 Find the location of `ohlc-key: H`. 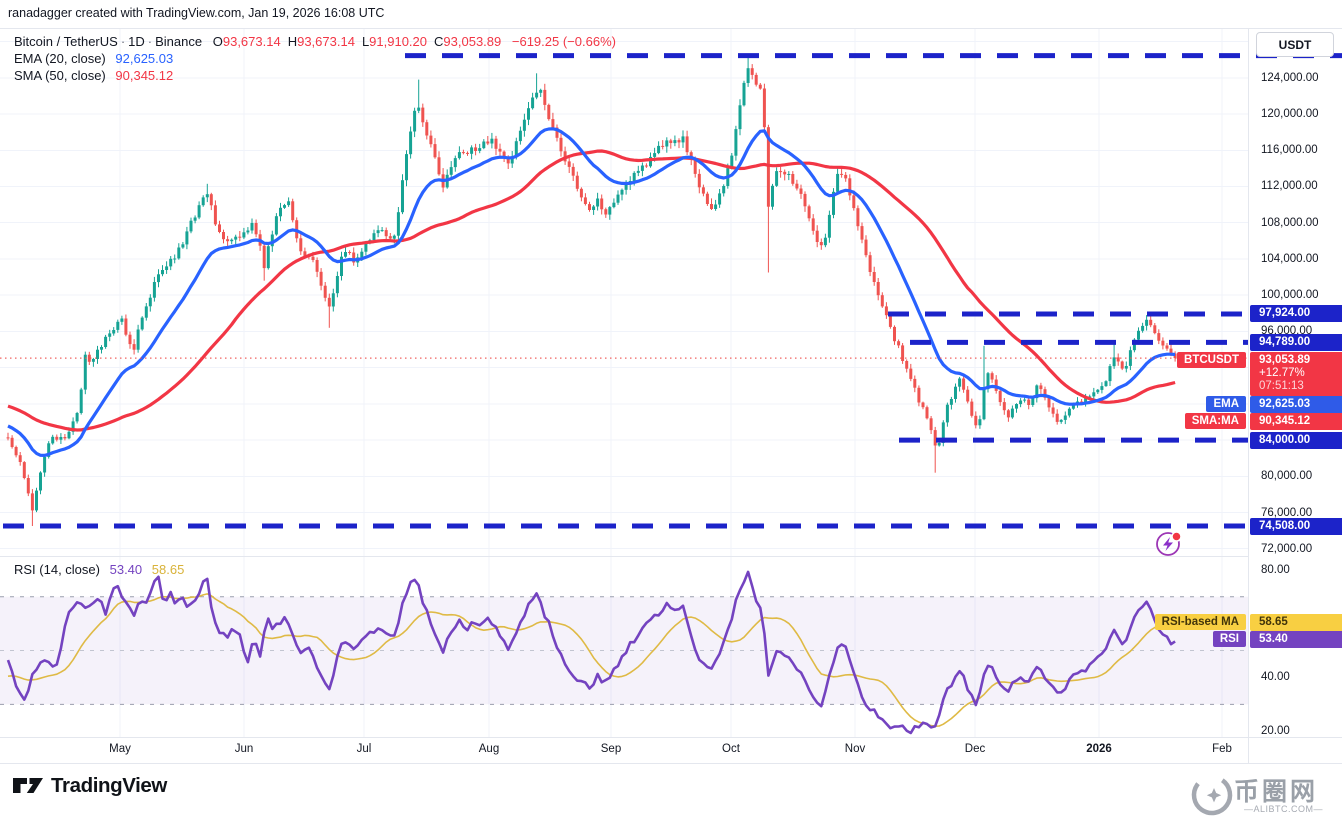

ohlc-key: H is located at coordinates (292, 41).